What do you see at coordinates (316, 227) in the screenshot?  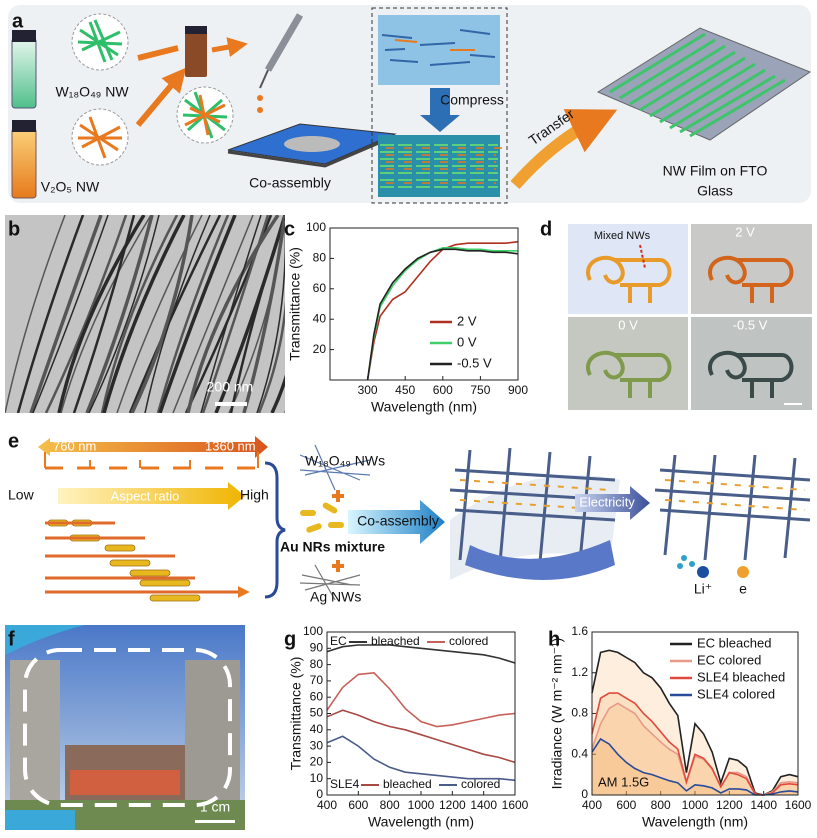 I see `y-tick-label: 100` at bounding box center [316, 227].